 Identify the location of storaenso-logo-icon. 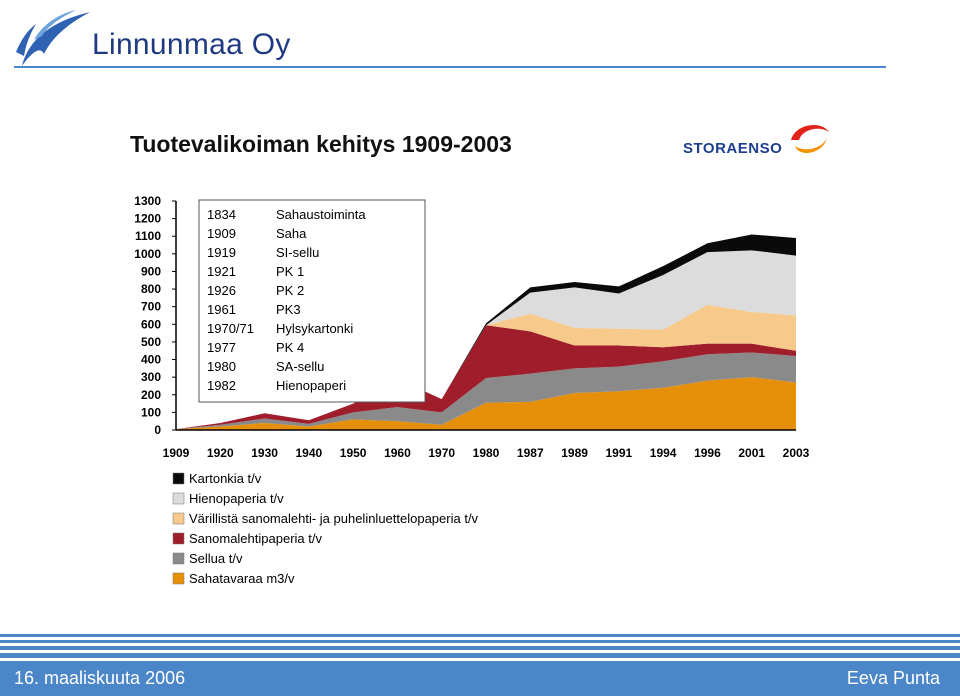
(810, 139).